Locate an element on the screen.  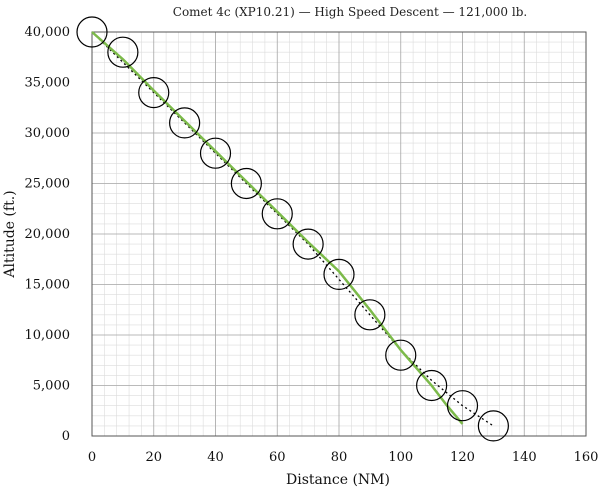
x-tick-label: 60 is located at coordinates (277, 457).